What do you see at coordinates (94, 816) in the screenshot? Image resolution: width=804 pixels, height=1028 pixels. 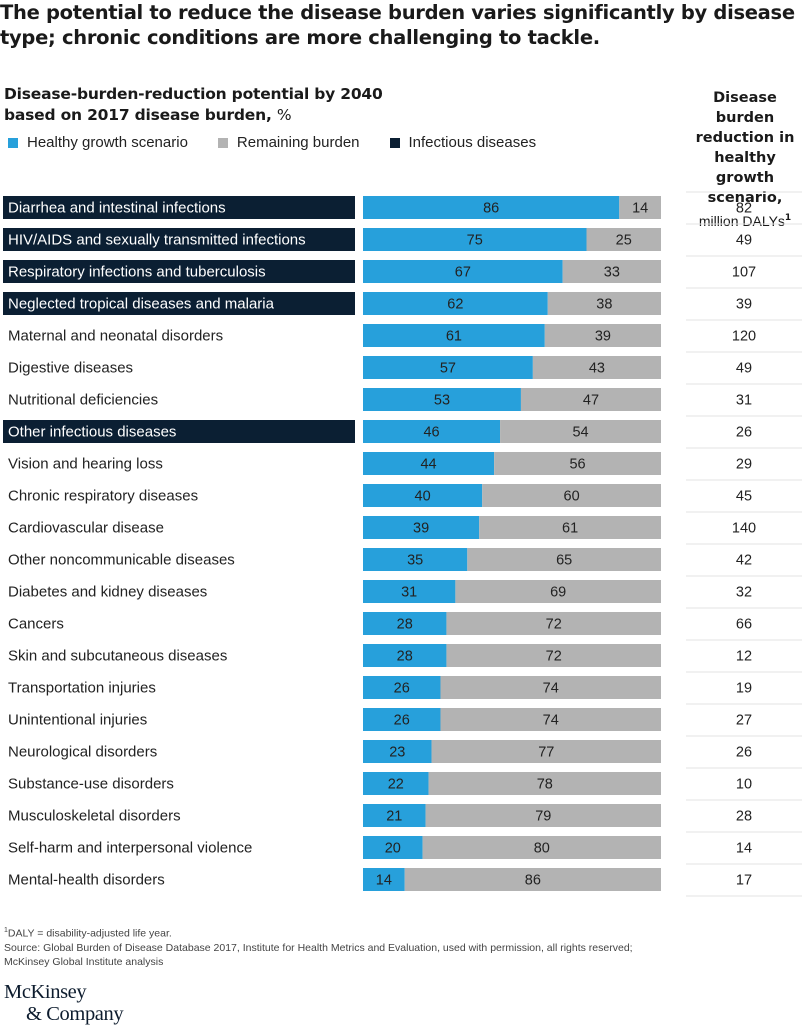 I see `row-label: Musculoskeletal disorders` at bounding box center [94, 816].